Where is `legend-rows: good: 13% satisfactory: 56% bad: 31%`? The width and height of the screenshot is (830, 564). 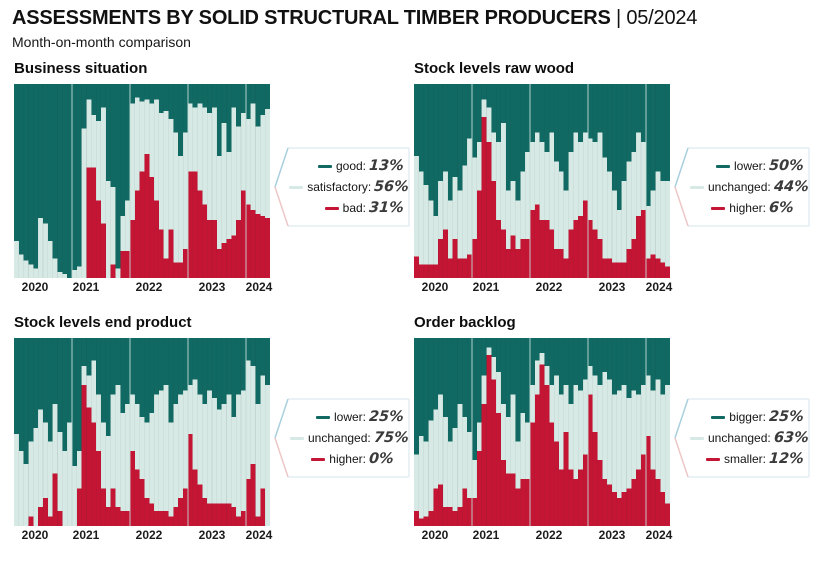 legend-rows: good: 13% satisfactory: 56% bad: 31% is located at coordinates (349, 187).